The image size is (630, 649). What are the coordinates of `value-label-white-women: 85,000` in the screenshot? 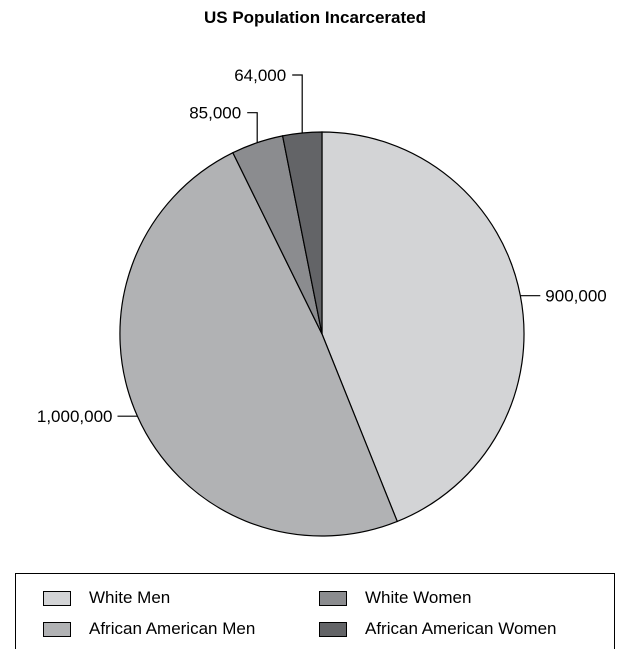 It's located at (215, 113).